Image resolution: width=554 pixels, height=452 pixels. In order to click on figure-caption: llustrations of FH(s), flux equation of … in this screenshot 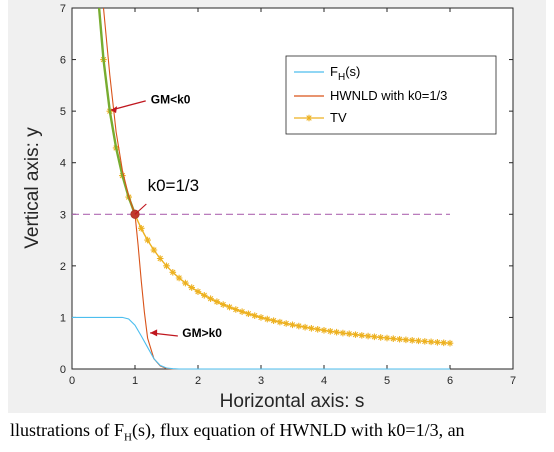, I will do `click(277, 436)`.